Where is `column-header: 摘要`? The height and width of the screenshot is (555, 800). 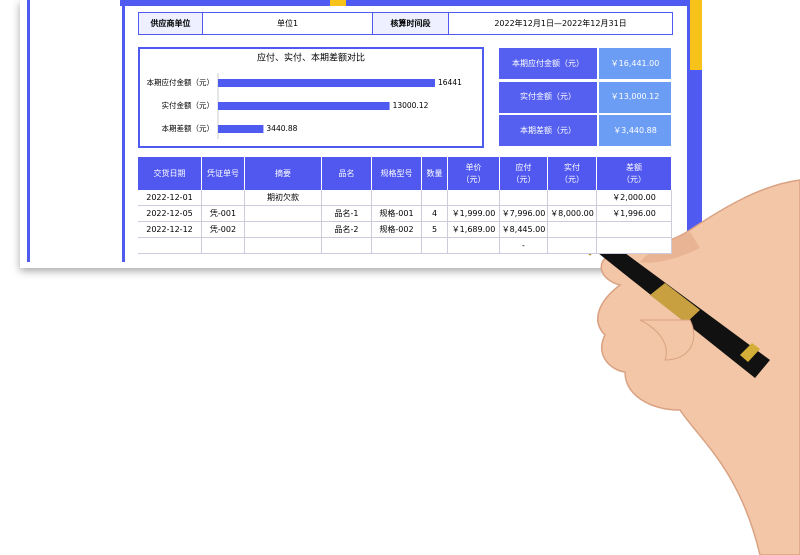 column-header: 摘要 is located at coordinates (283, 173).